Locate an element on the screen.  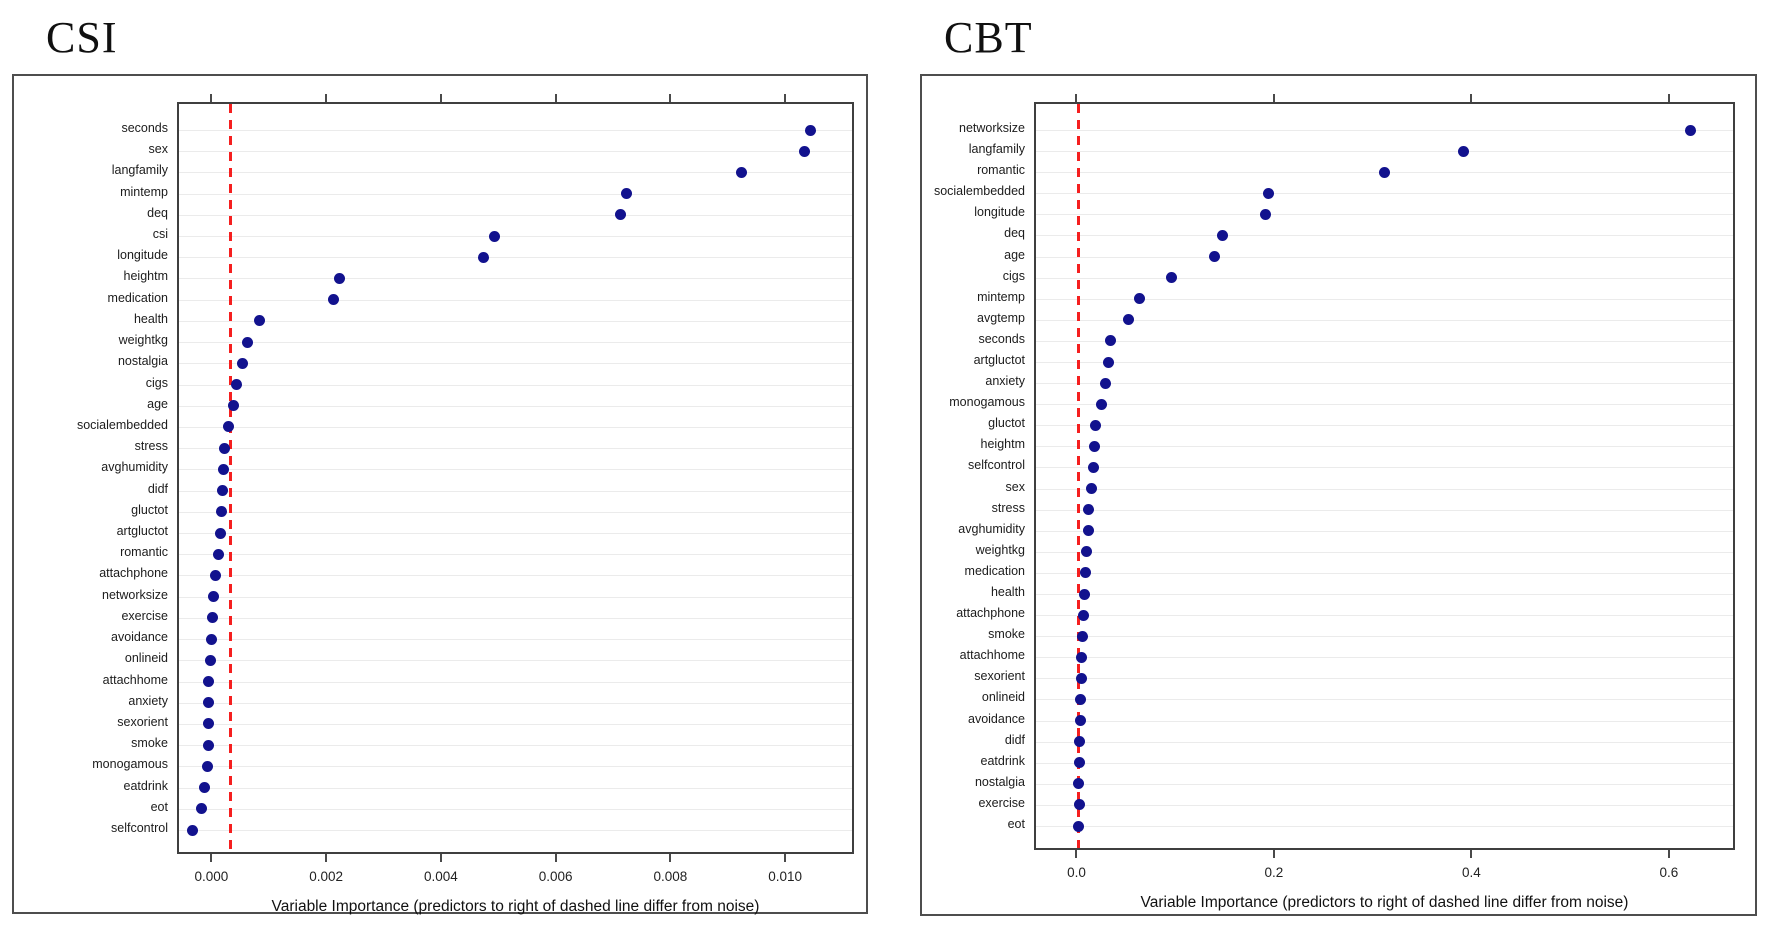
category-label: smoke is located at coordinates (149, 743).